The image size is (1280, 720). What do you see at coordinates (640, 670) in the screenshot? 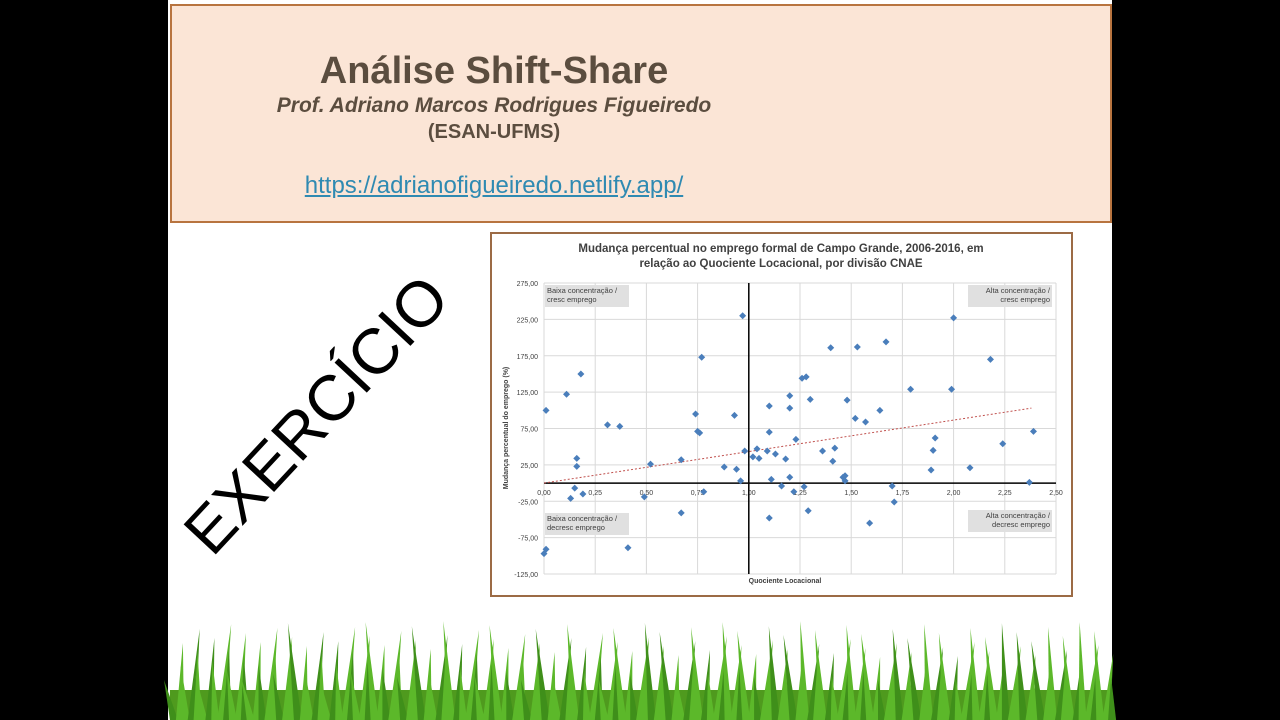
I see `grass` at bounding box center [640, 670].